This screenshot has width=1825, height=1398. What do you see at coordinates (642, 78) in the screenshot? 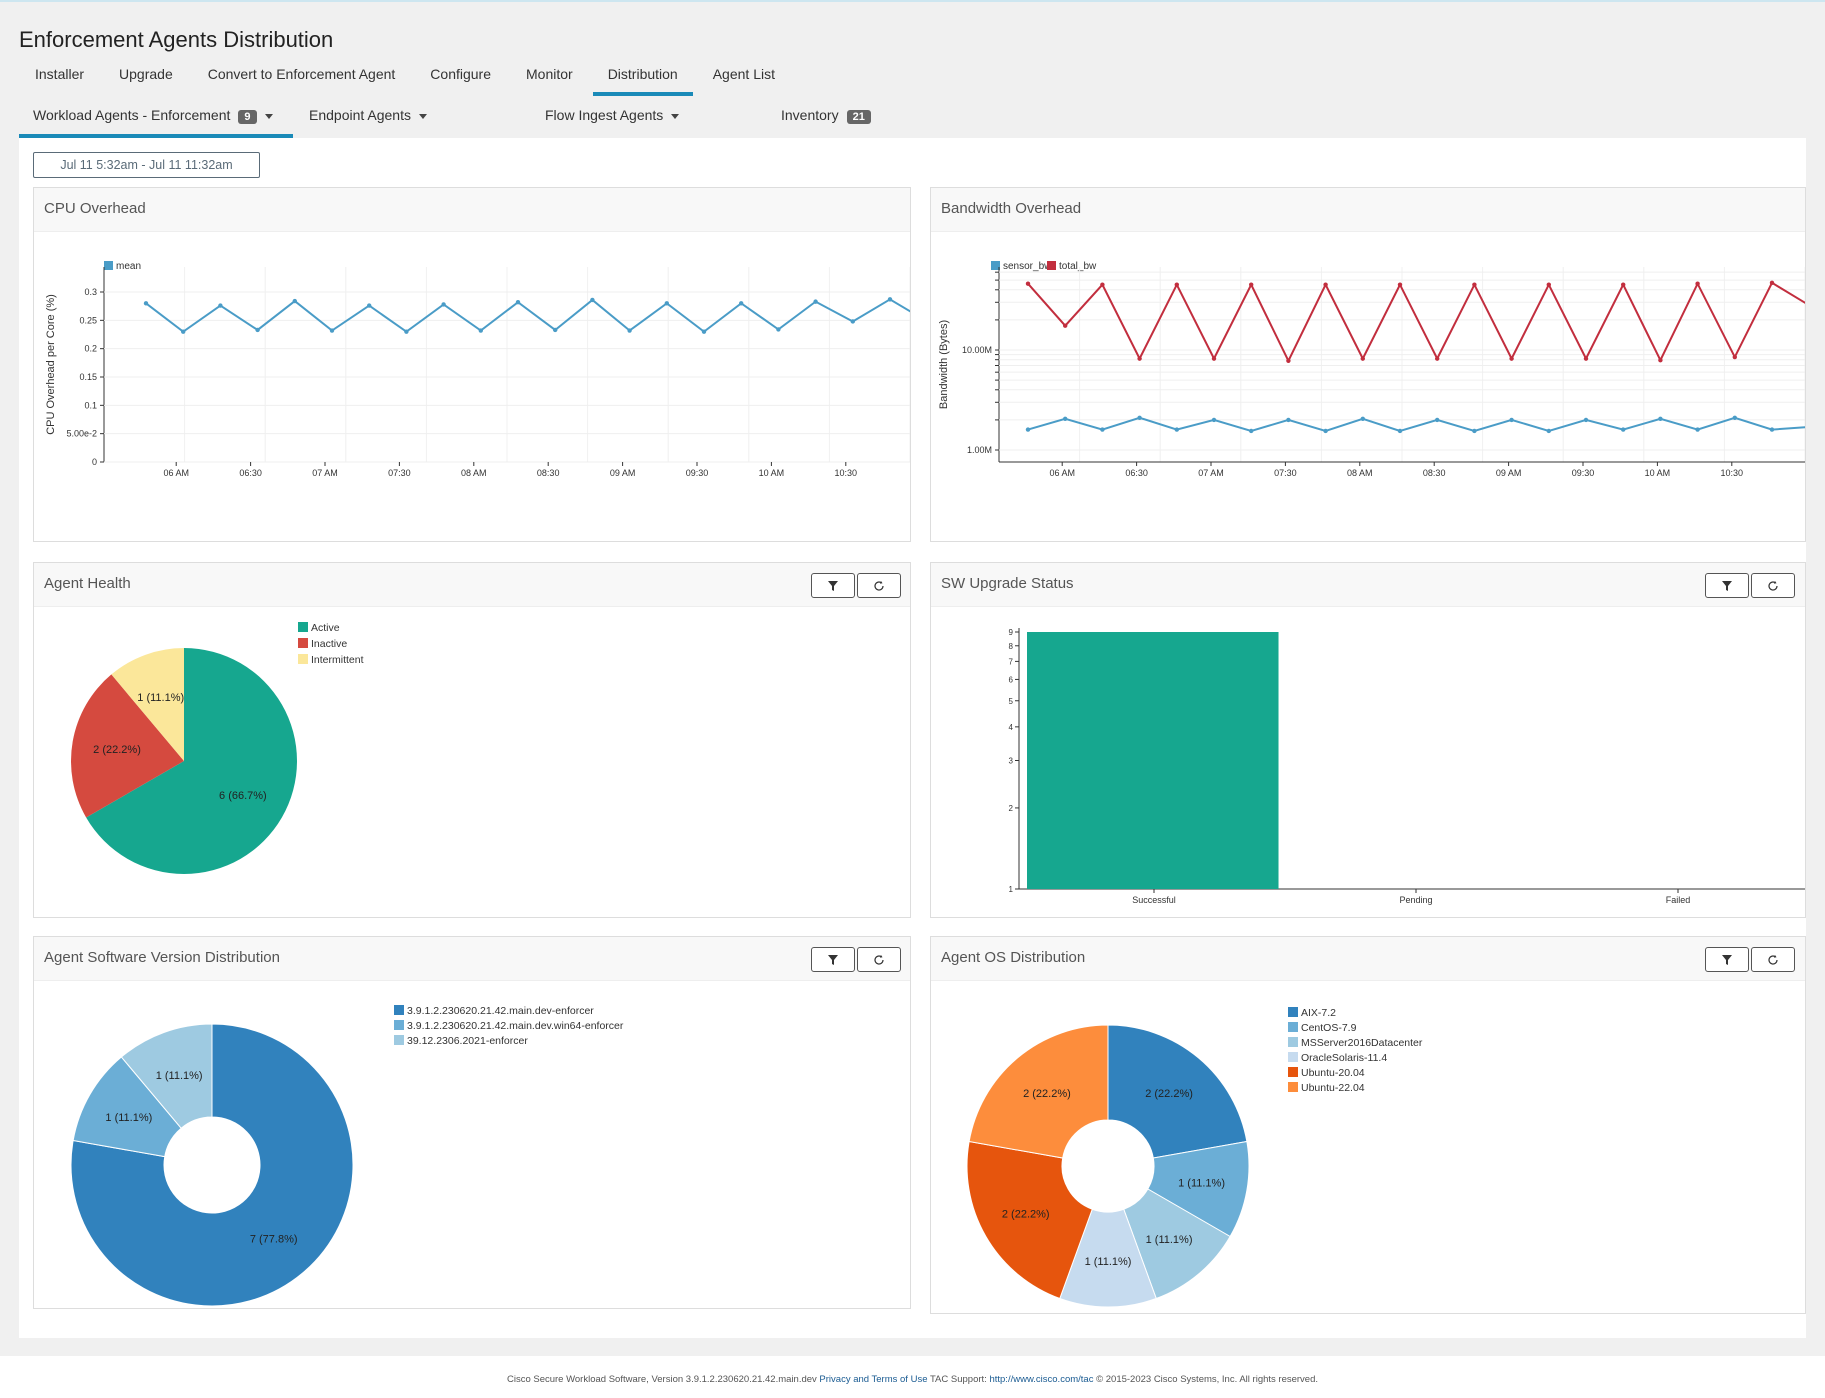
I see `tab-distribution: Distribution` at bounding box center [642, 78].